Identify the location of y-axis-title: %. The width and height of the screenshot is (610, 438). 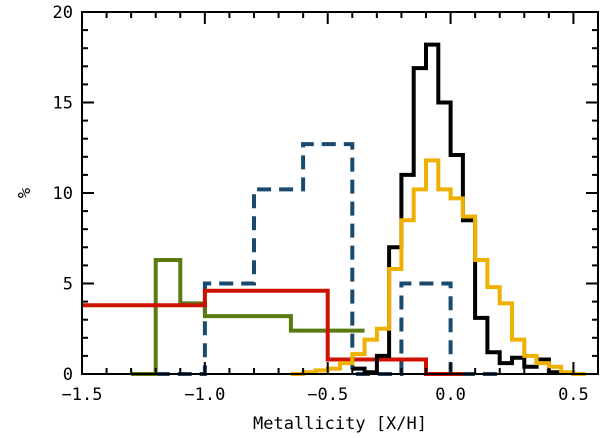
(25, 193).